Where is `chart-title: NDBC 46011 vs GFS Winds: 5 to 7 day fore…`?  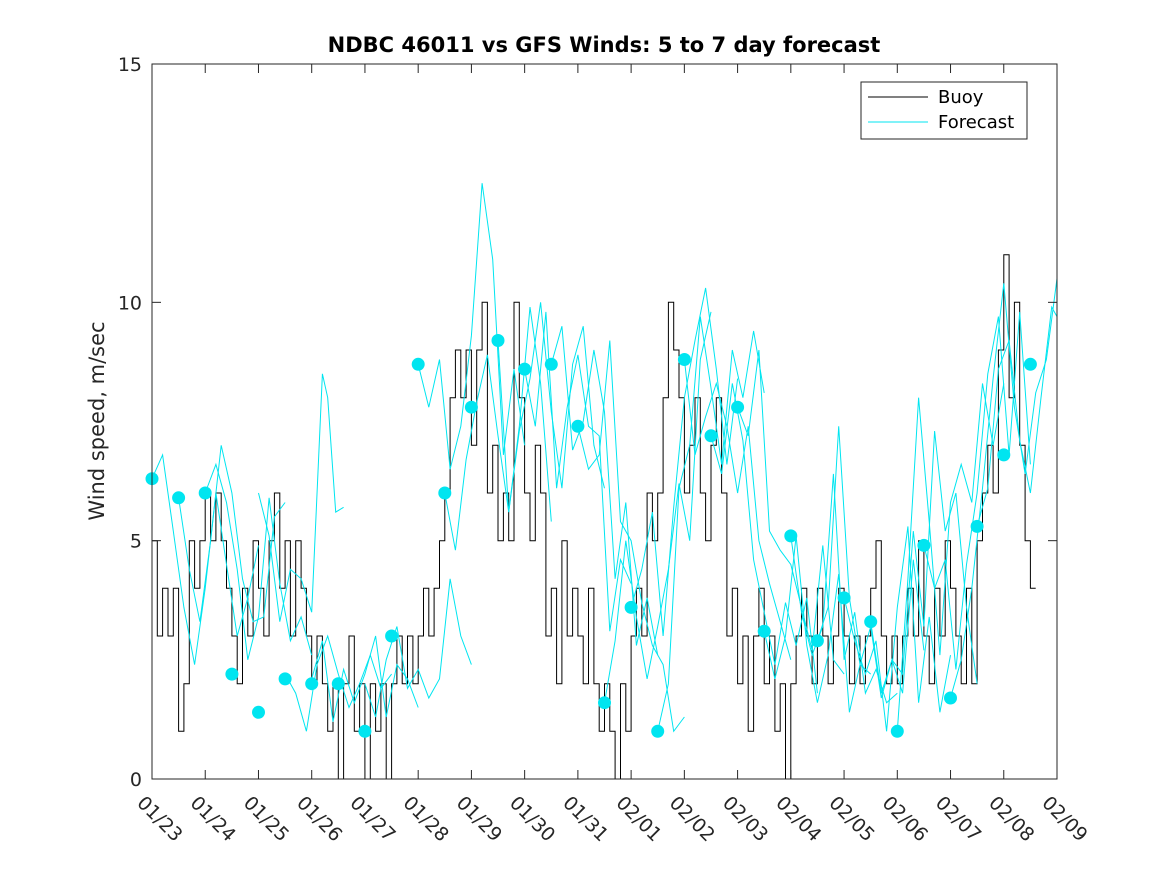
chart-title: NDBC 46011 vs GFS Winds: 5 to 7 day fore… is located at coordinates (604, 45).